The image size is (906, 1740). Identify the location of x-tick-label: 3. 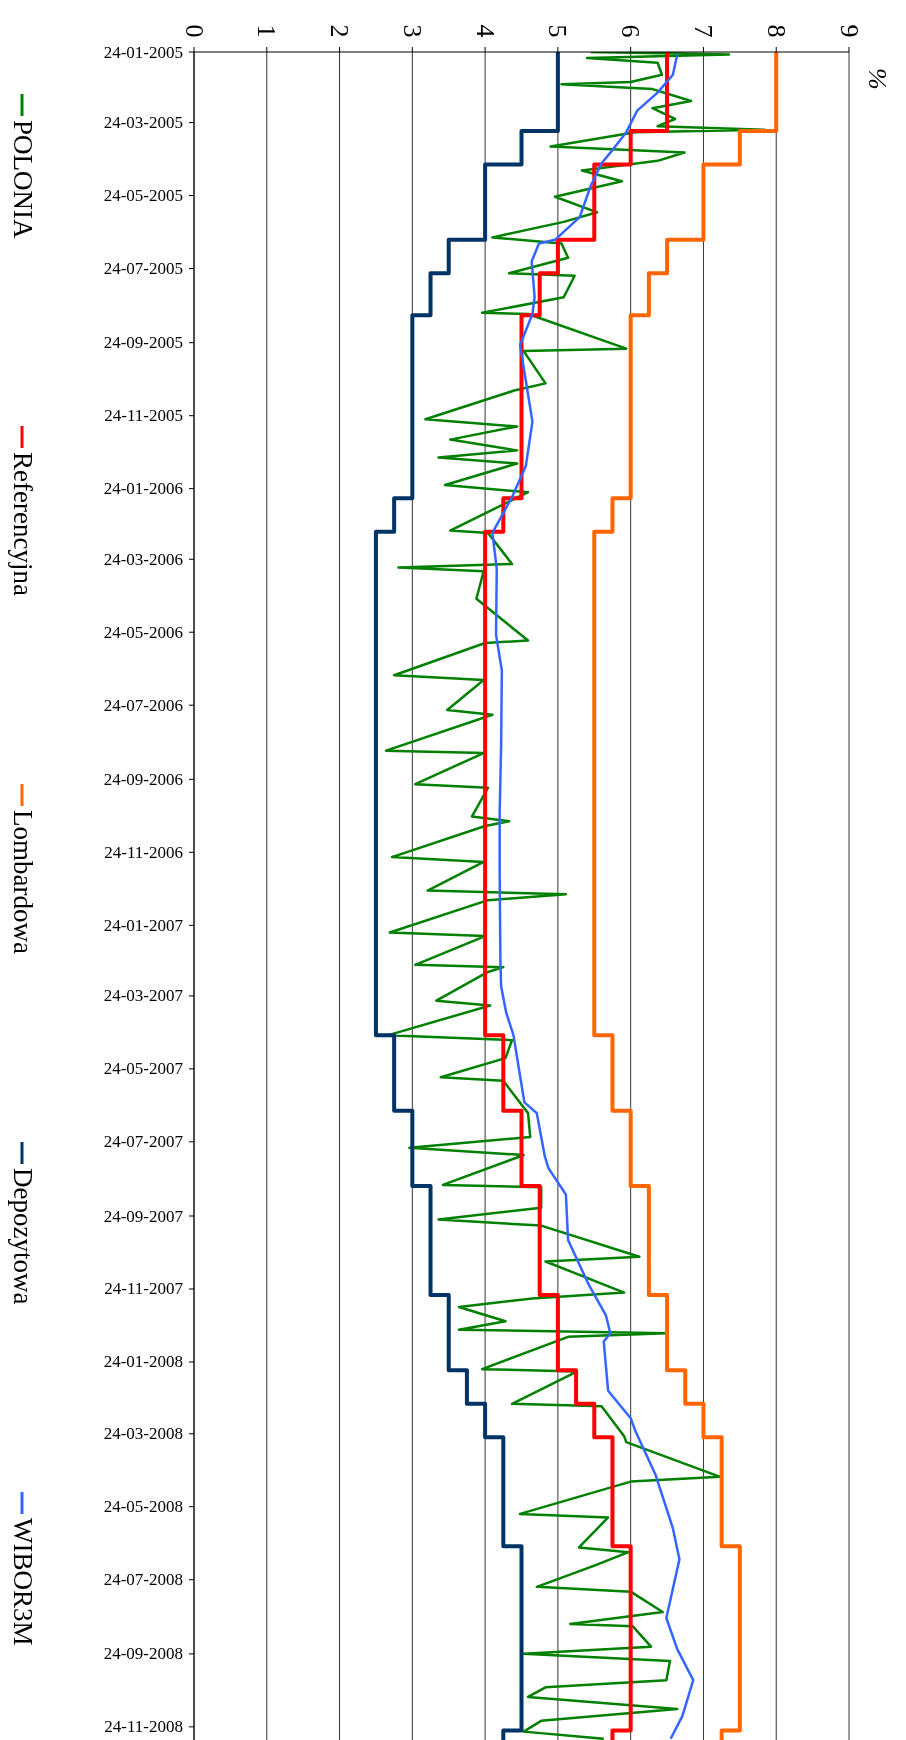
(412, 31).